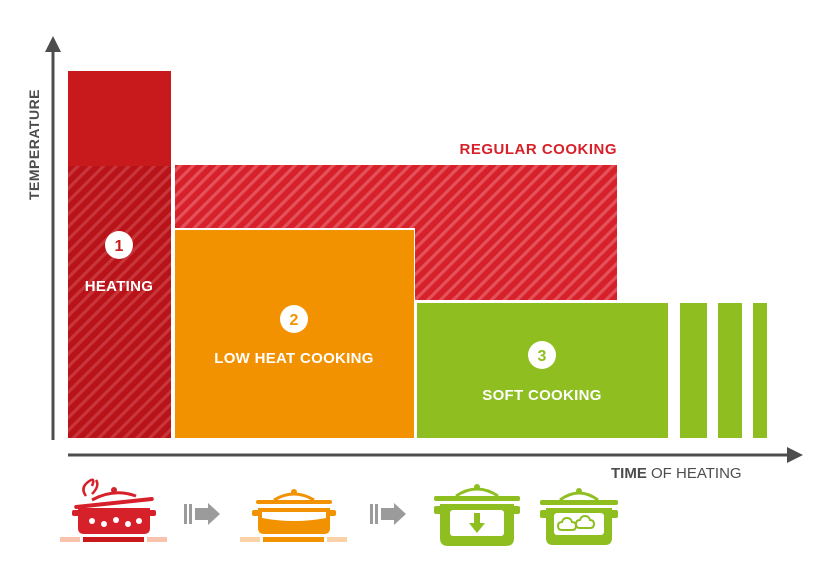  What do you see at coordinates (592, 370) in the screenshot?
I see `phase-soft-cooking-bar` at bounding box center [592, 370].